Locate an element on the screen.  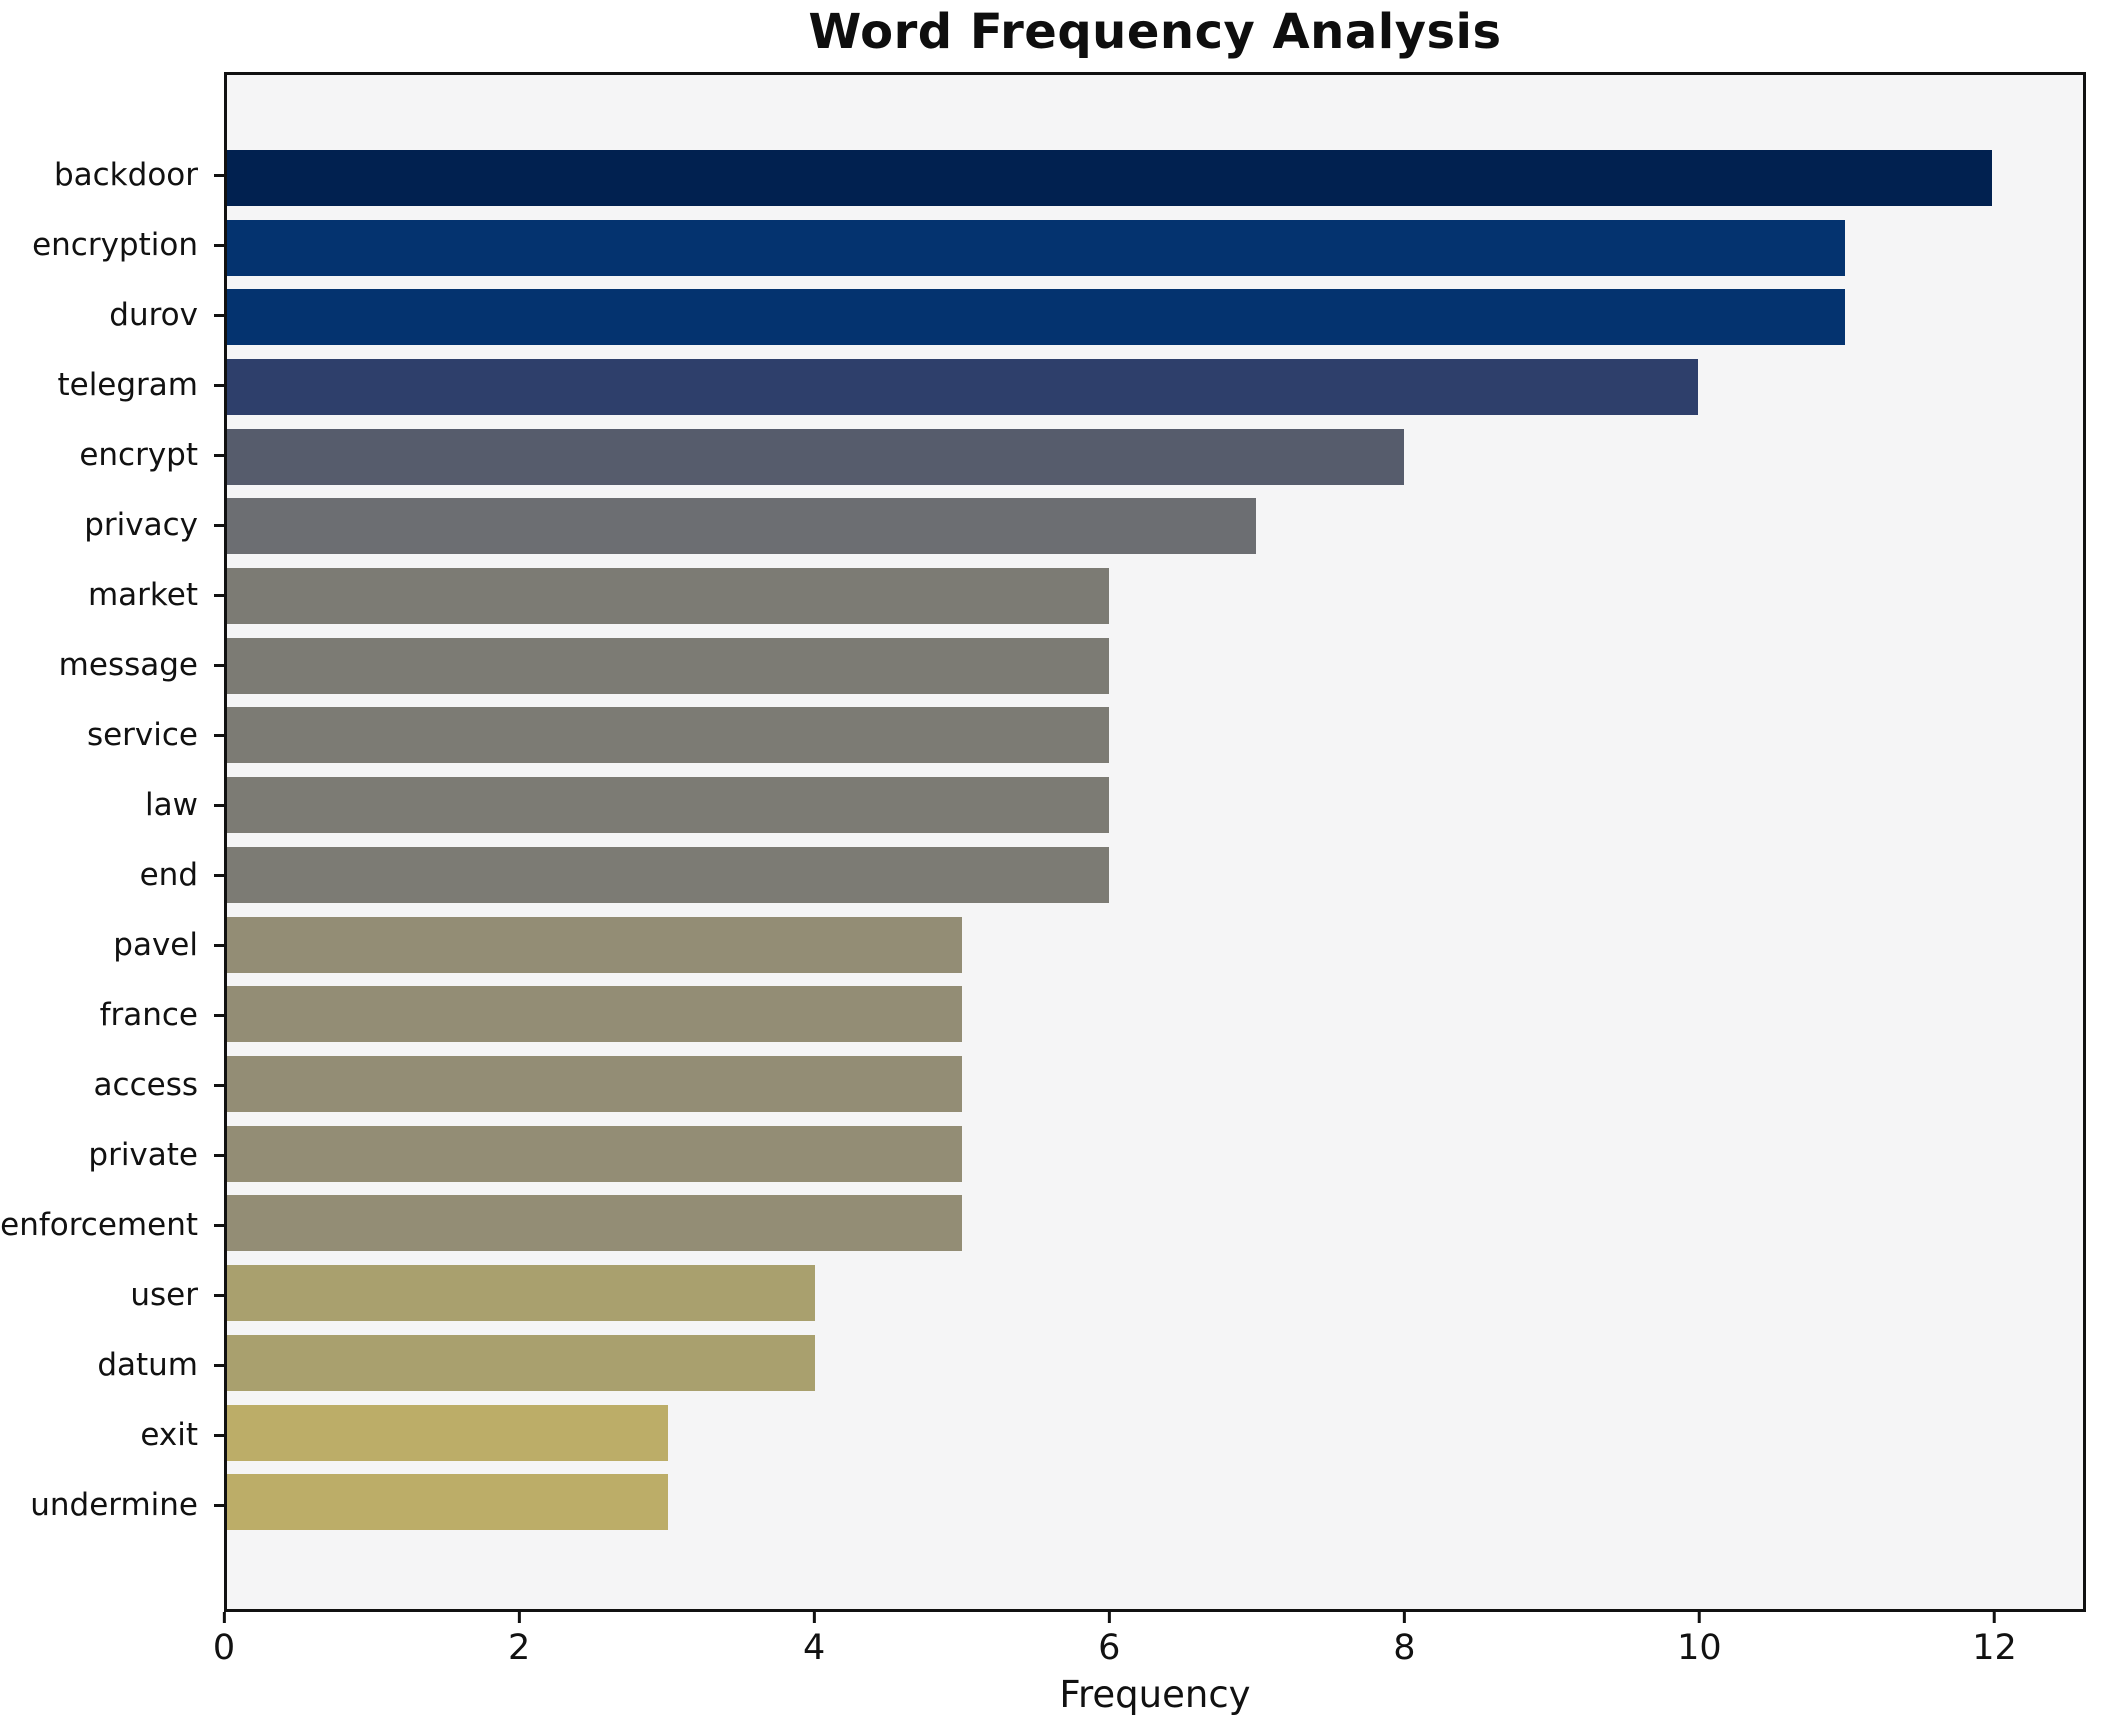
y-label-row: datum is located at coordinates (112, 1365).